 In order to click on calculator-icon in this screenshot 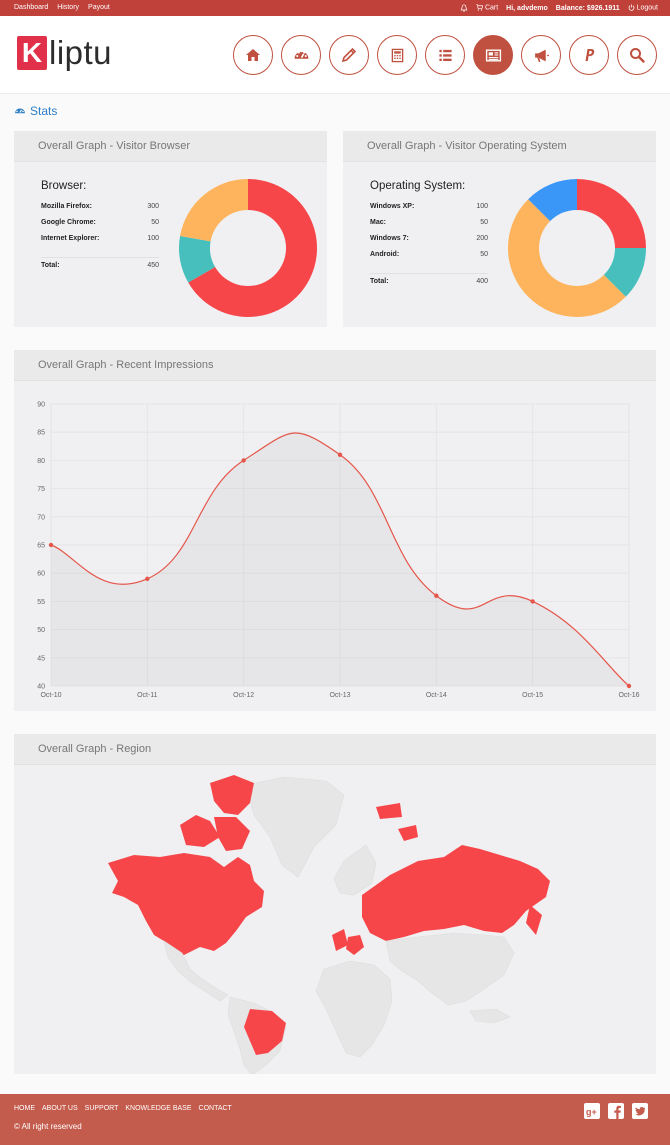, I will do `click(397, 55)`.